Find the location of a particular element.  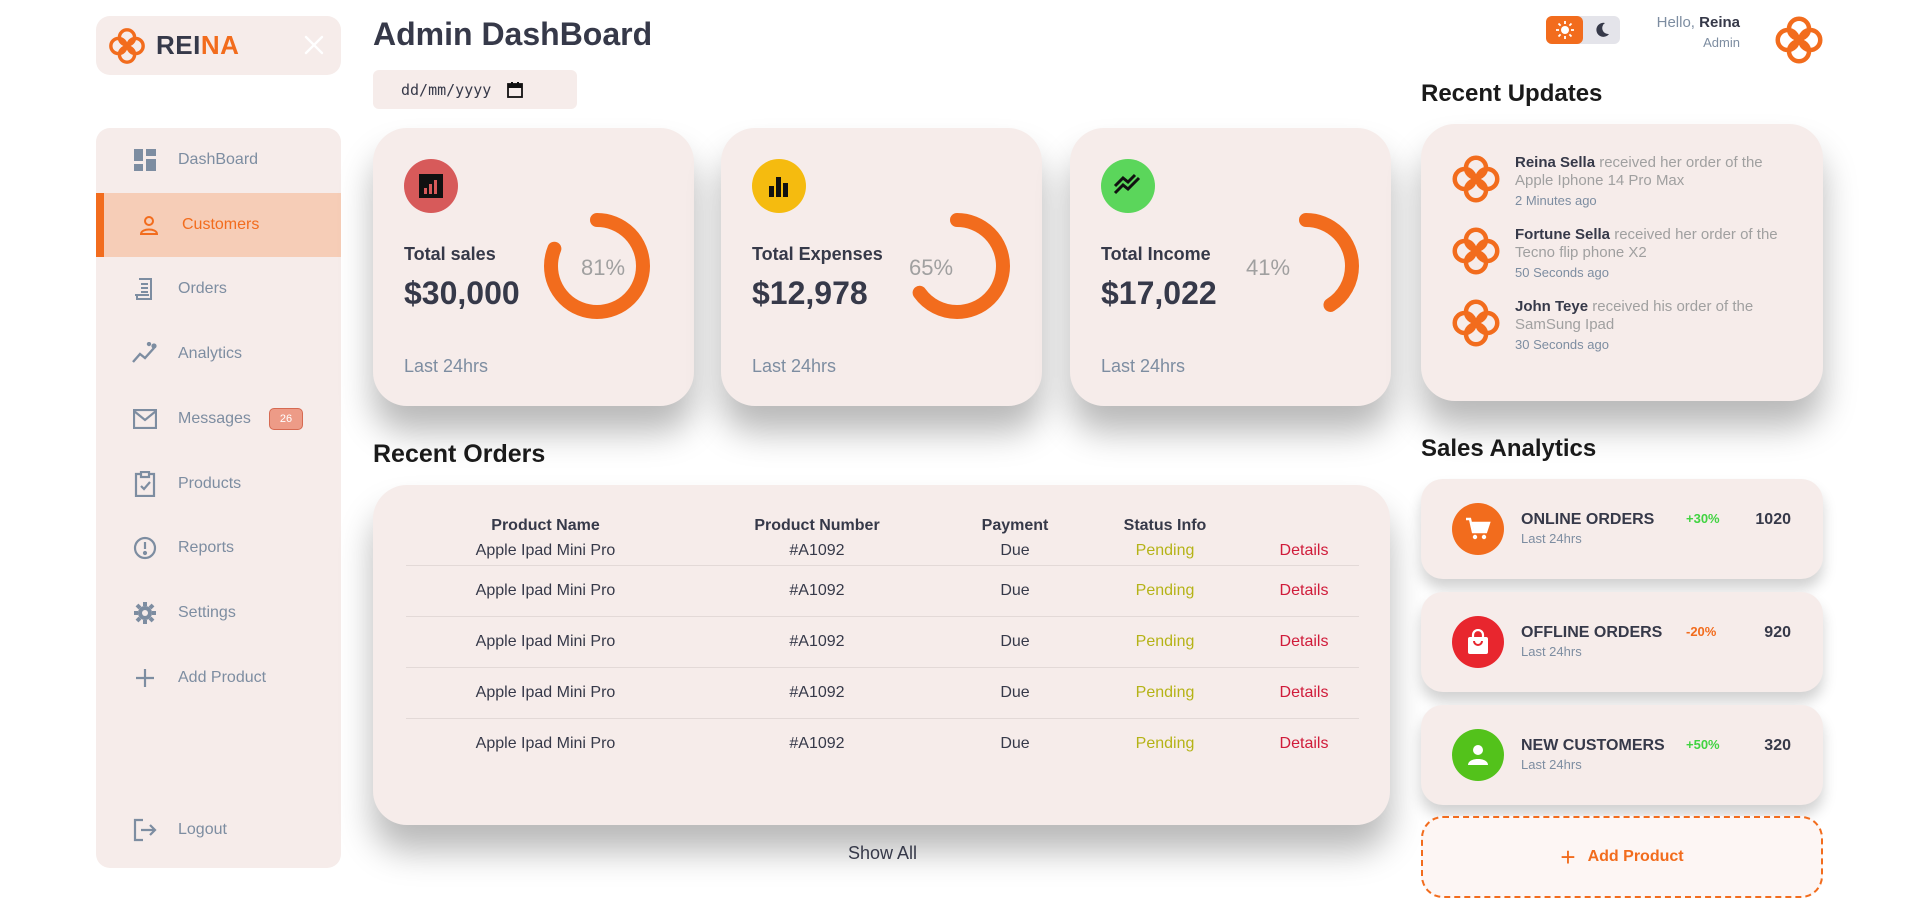

analytic-sub: Last 24hrs is located at coordinates (1551, 651).